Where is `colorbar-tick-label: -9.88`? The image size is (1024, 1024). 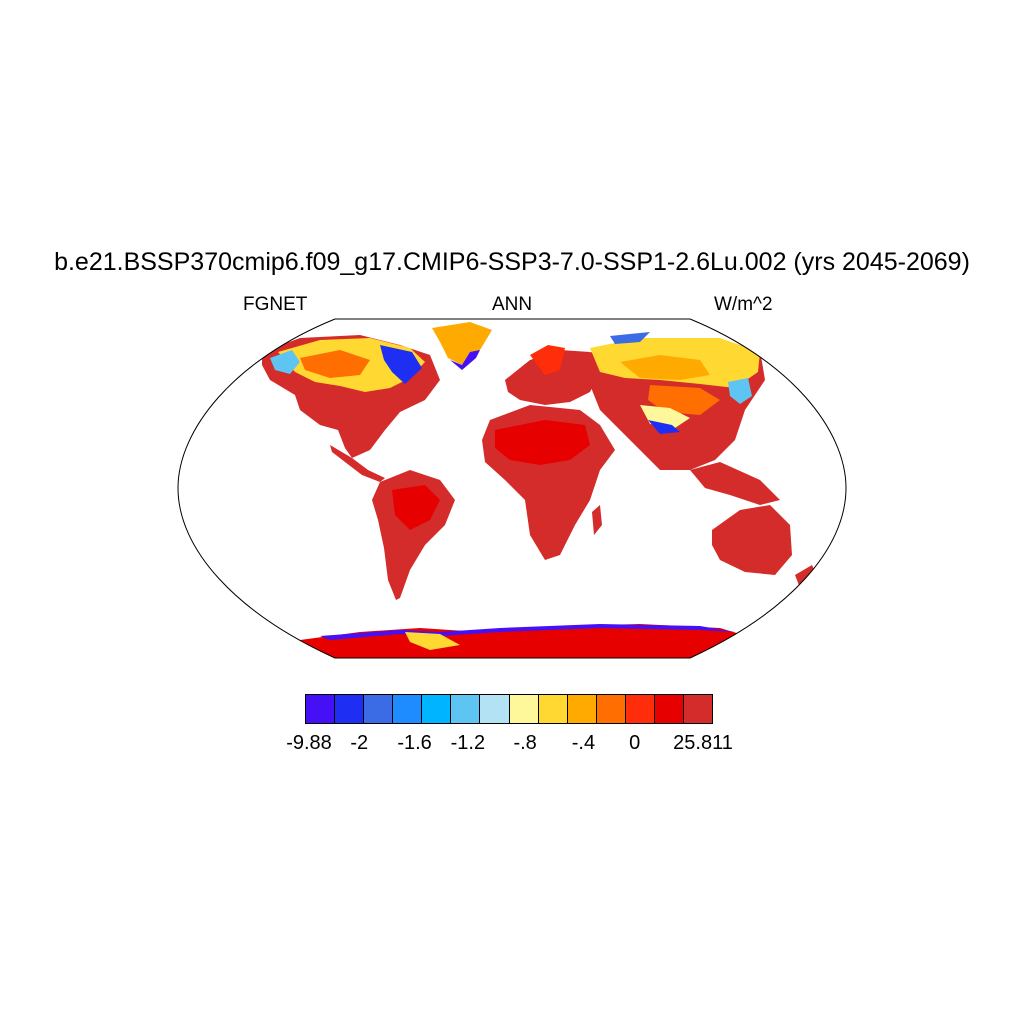
colorbar-tick-label: -9.88 is located at coordinates (309, 743).